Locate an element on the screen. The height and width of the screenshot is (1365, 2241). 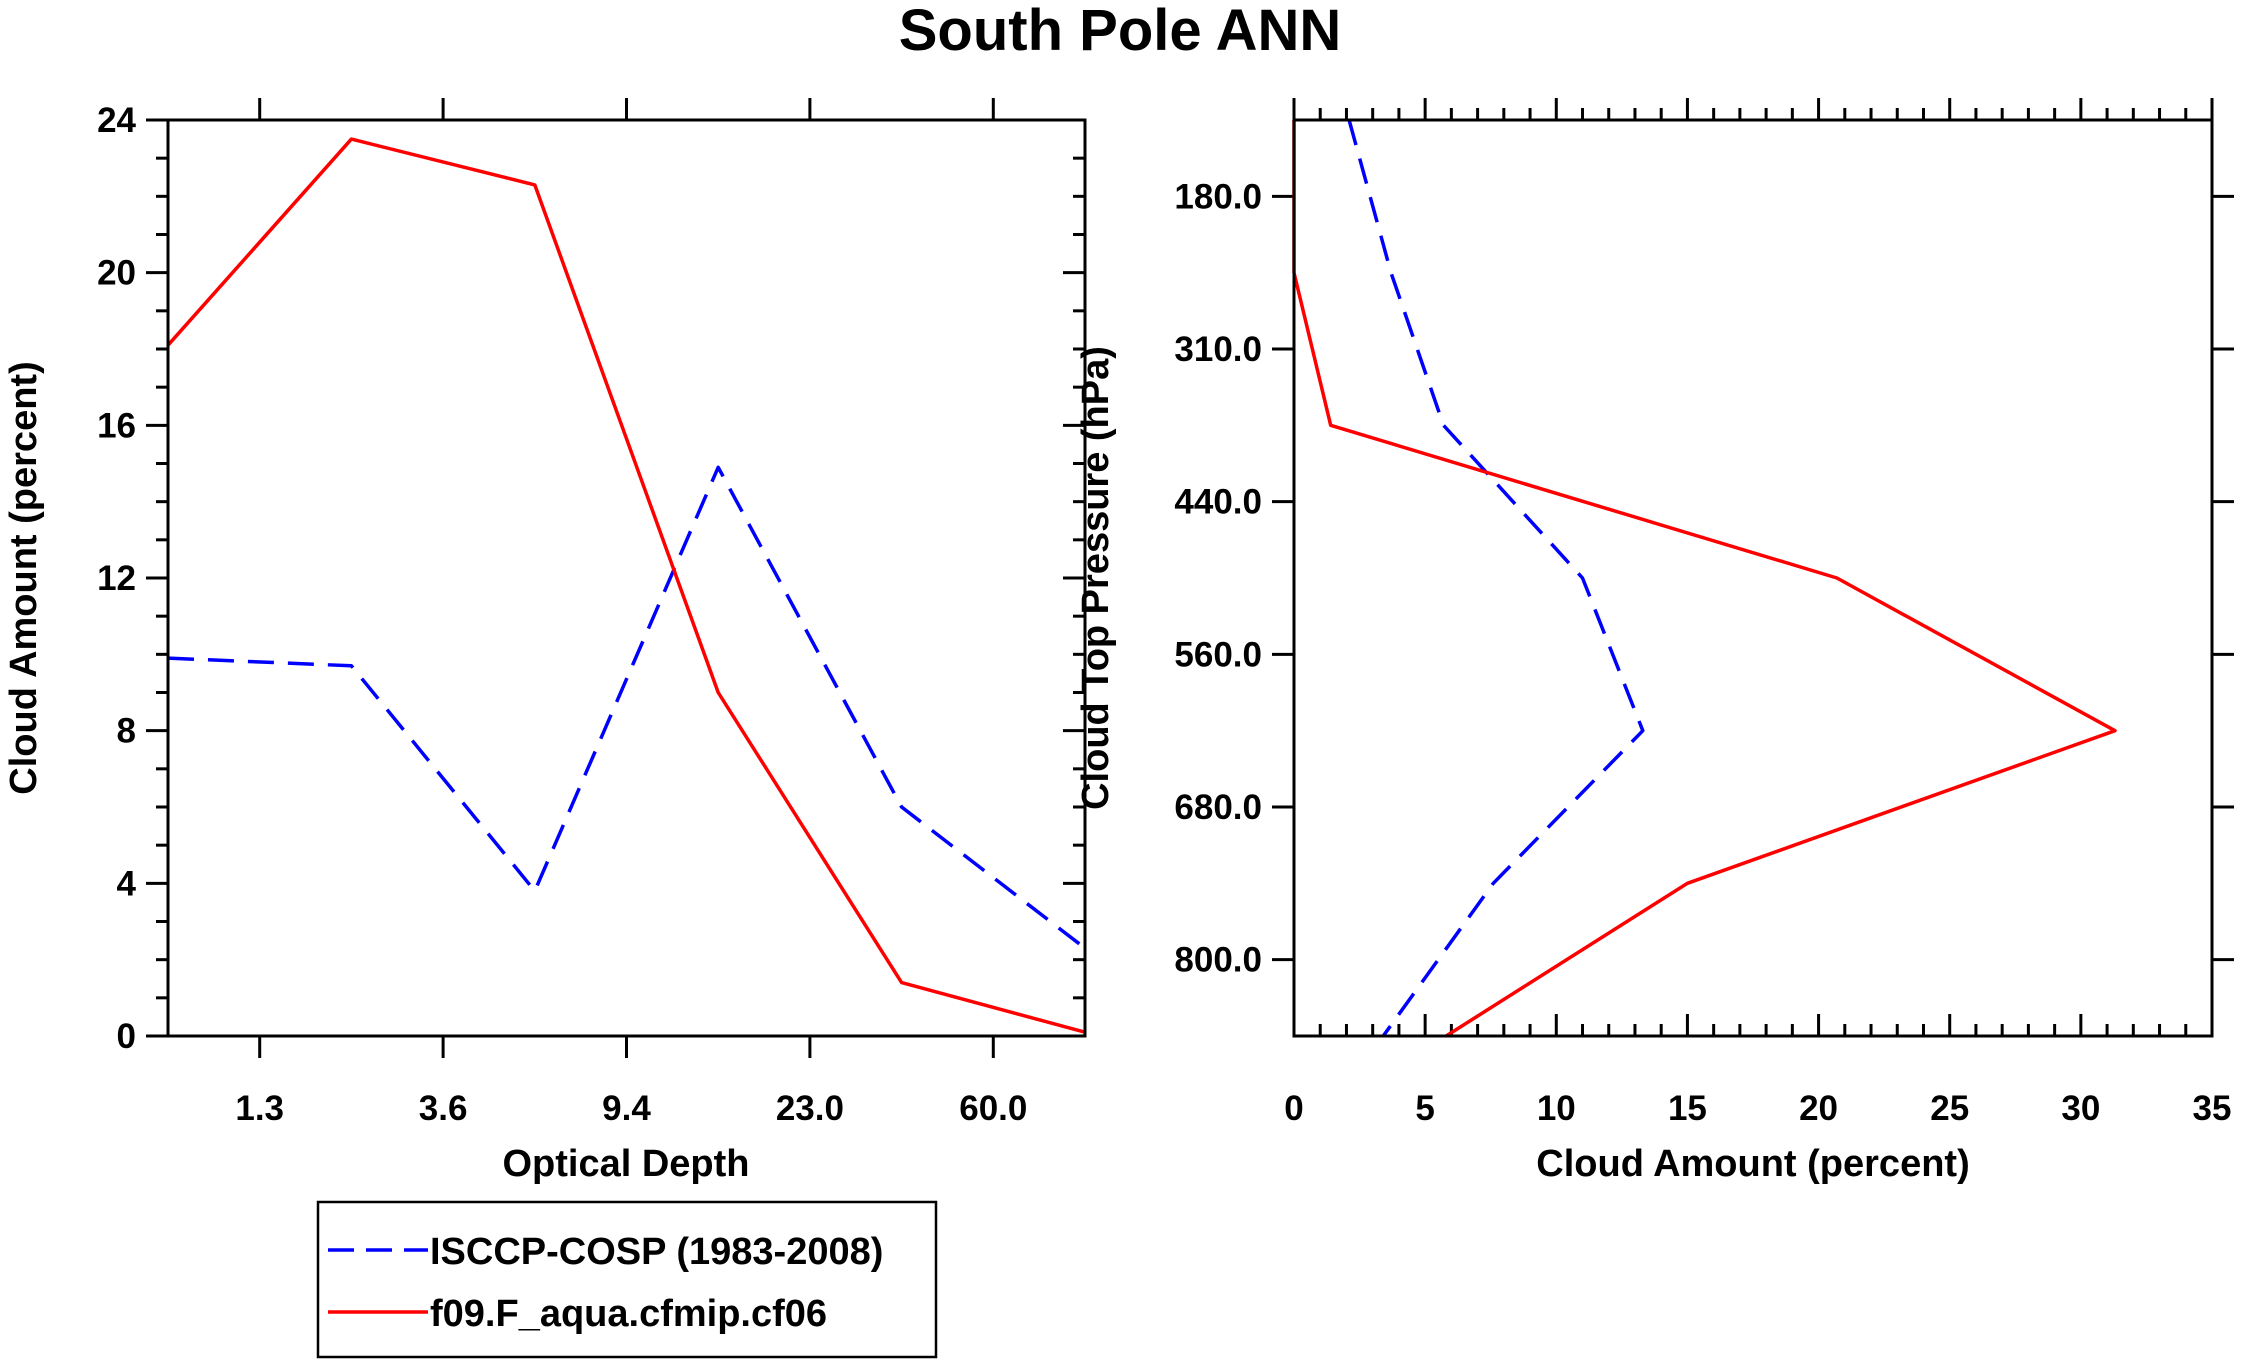
legend-box is located at coordinates (627, 1279).